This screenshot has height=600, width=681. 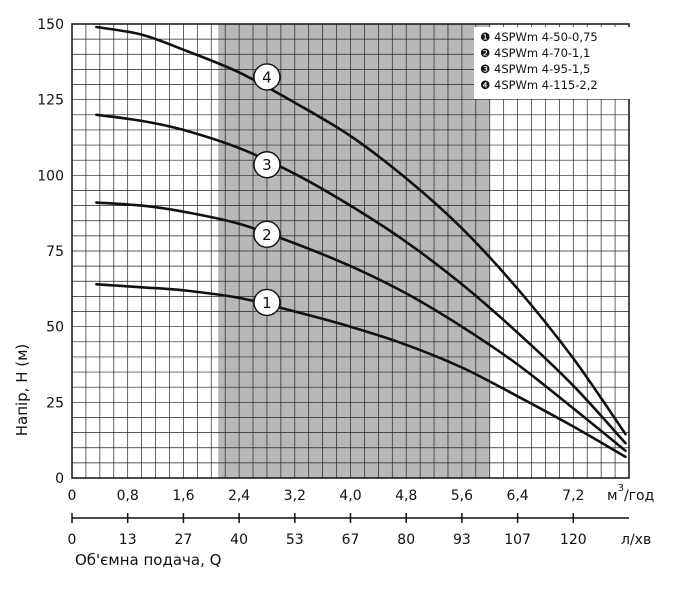 I want to click on secondary-x-tick-label: 80, so click(x=406, y=540).